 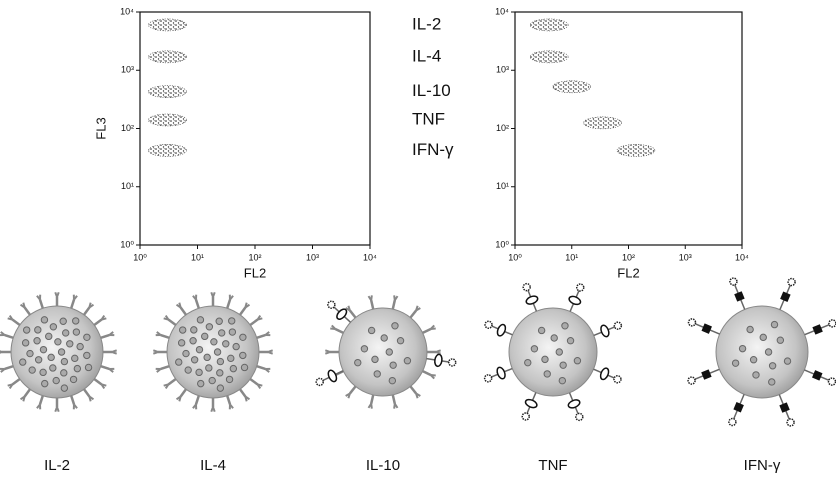 I want to click on x-tick-label: 10¹, so click(x=197, y=257).